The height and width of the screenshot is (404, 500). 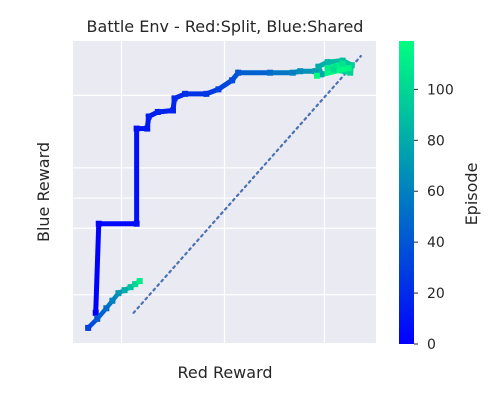 I want to click on colorbar-ticks: 0 20 40 60 80 100, so click(x=434, y=217).